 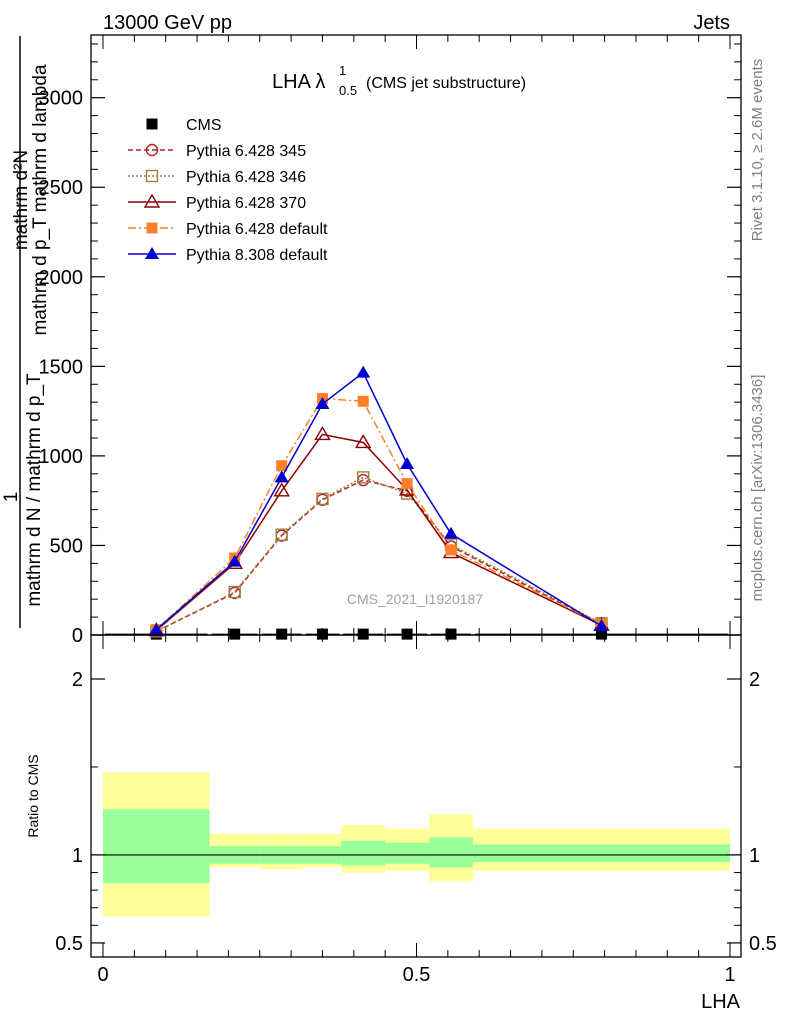 What do you see at coordinates (763, 944) in the screenshot?
I see `ratio-tick-label-right: 0.5` at bounding box center [763, 944].